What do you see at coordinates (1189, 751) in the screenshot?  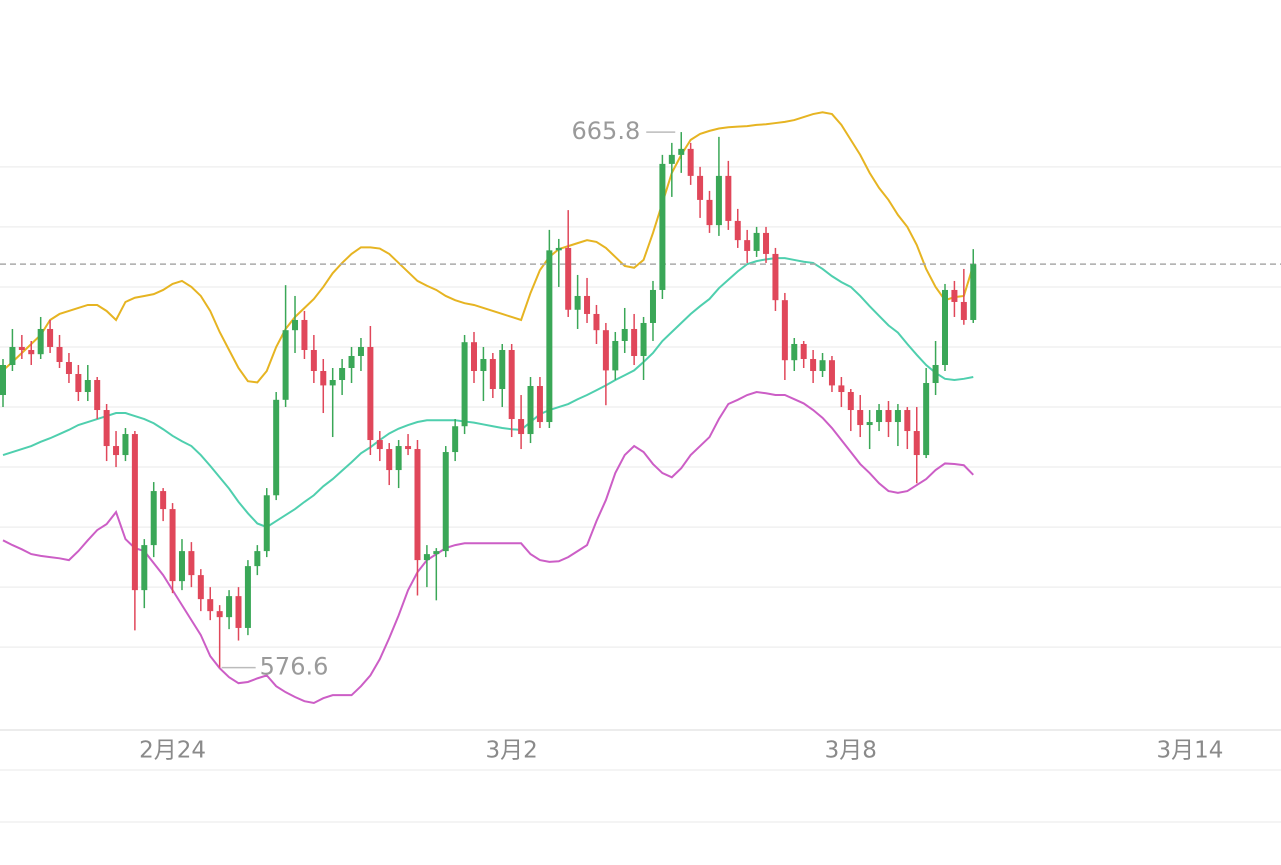 I see `x-tick-label: 3月14` at bounding box center [1189, 751].